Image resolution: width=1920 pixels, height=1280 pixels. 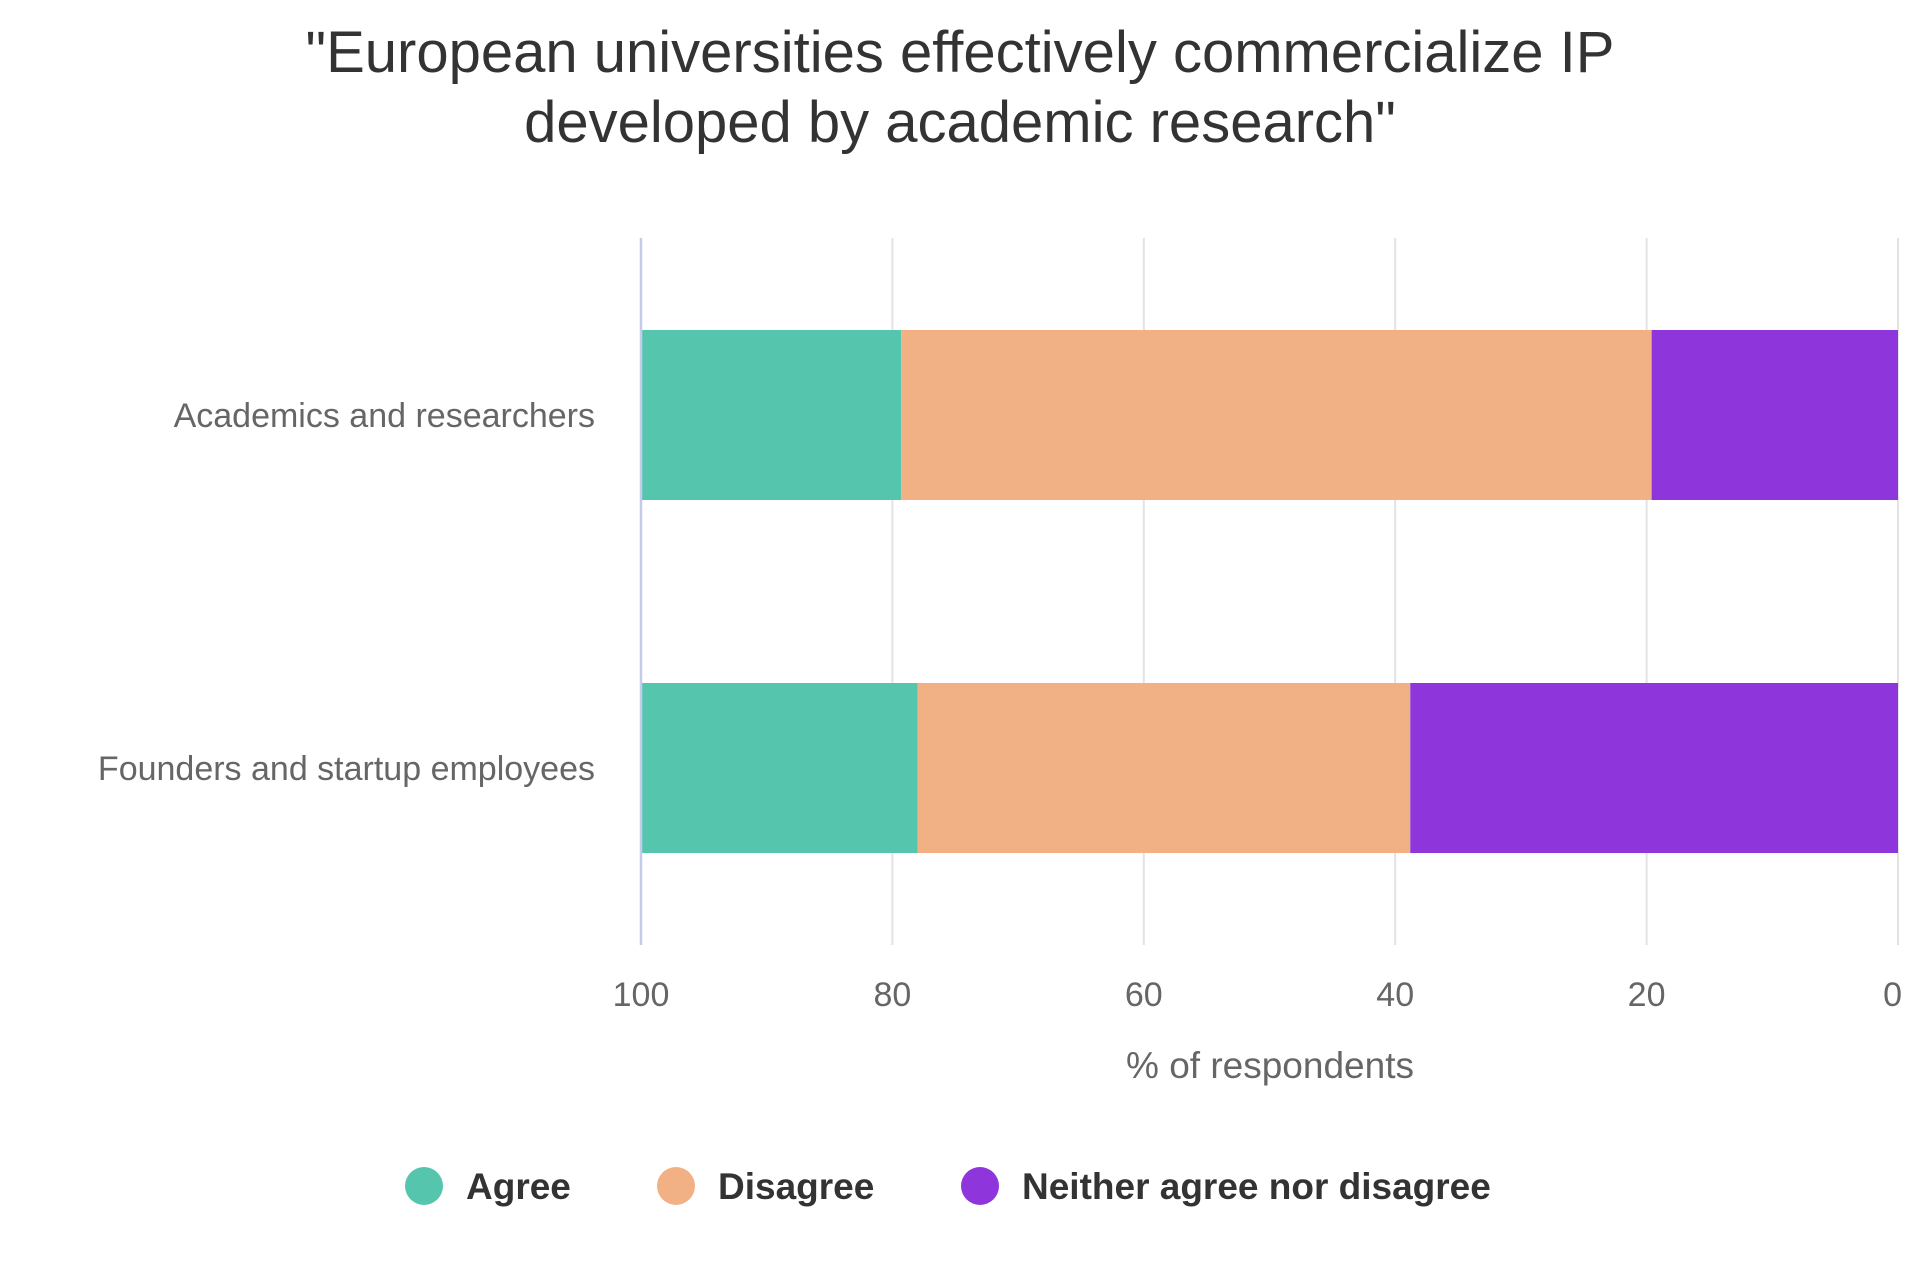 I want to click on category-label-2: Founders and startup employees, so click(x=346, y=769).